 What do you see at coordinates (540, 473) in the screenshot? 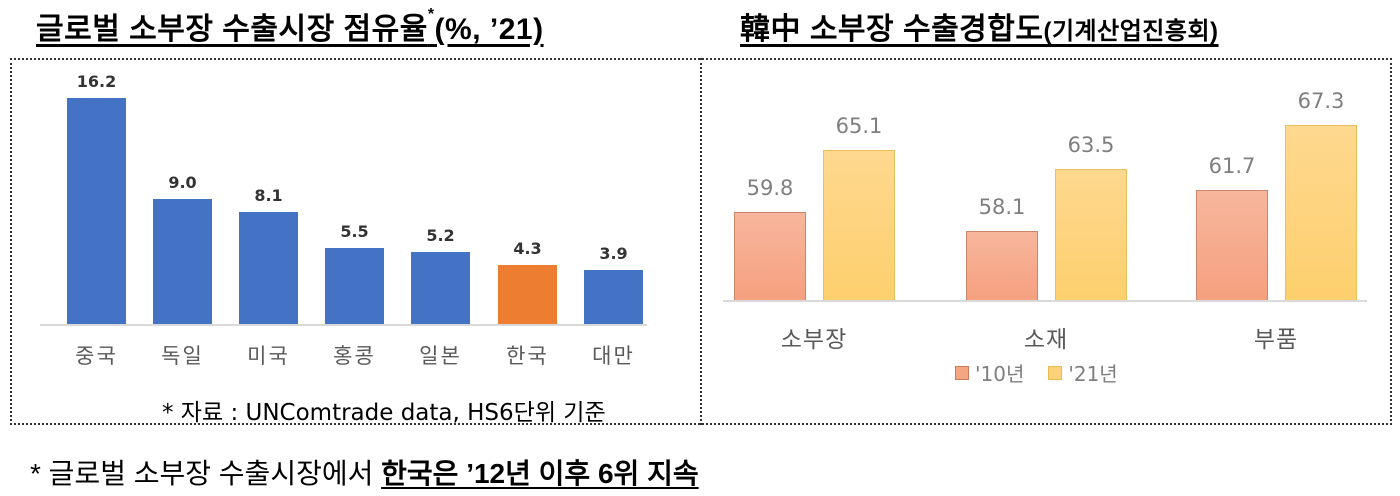
I see `bottom-note-emphasis: 한국은 ’12년 이후 6위 지속` at bounding box center [540, 473].